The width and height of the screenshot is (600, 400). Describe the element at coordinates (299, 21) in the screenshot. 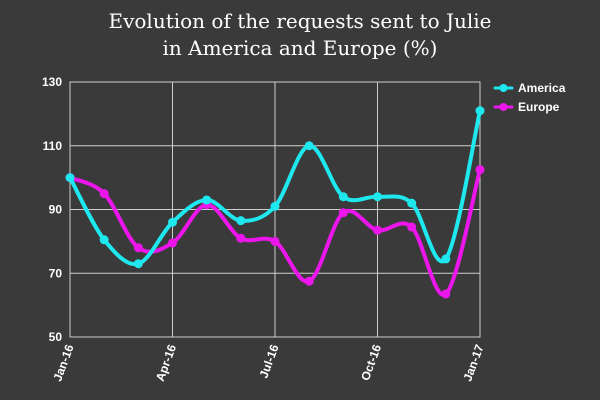

I see `chart-title-line-1: Evolution of the requests sent to Julie` at that location.